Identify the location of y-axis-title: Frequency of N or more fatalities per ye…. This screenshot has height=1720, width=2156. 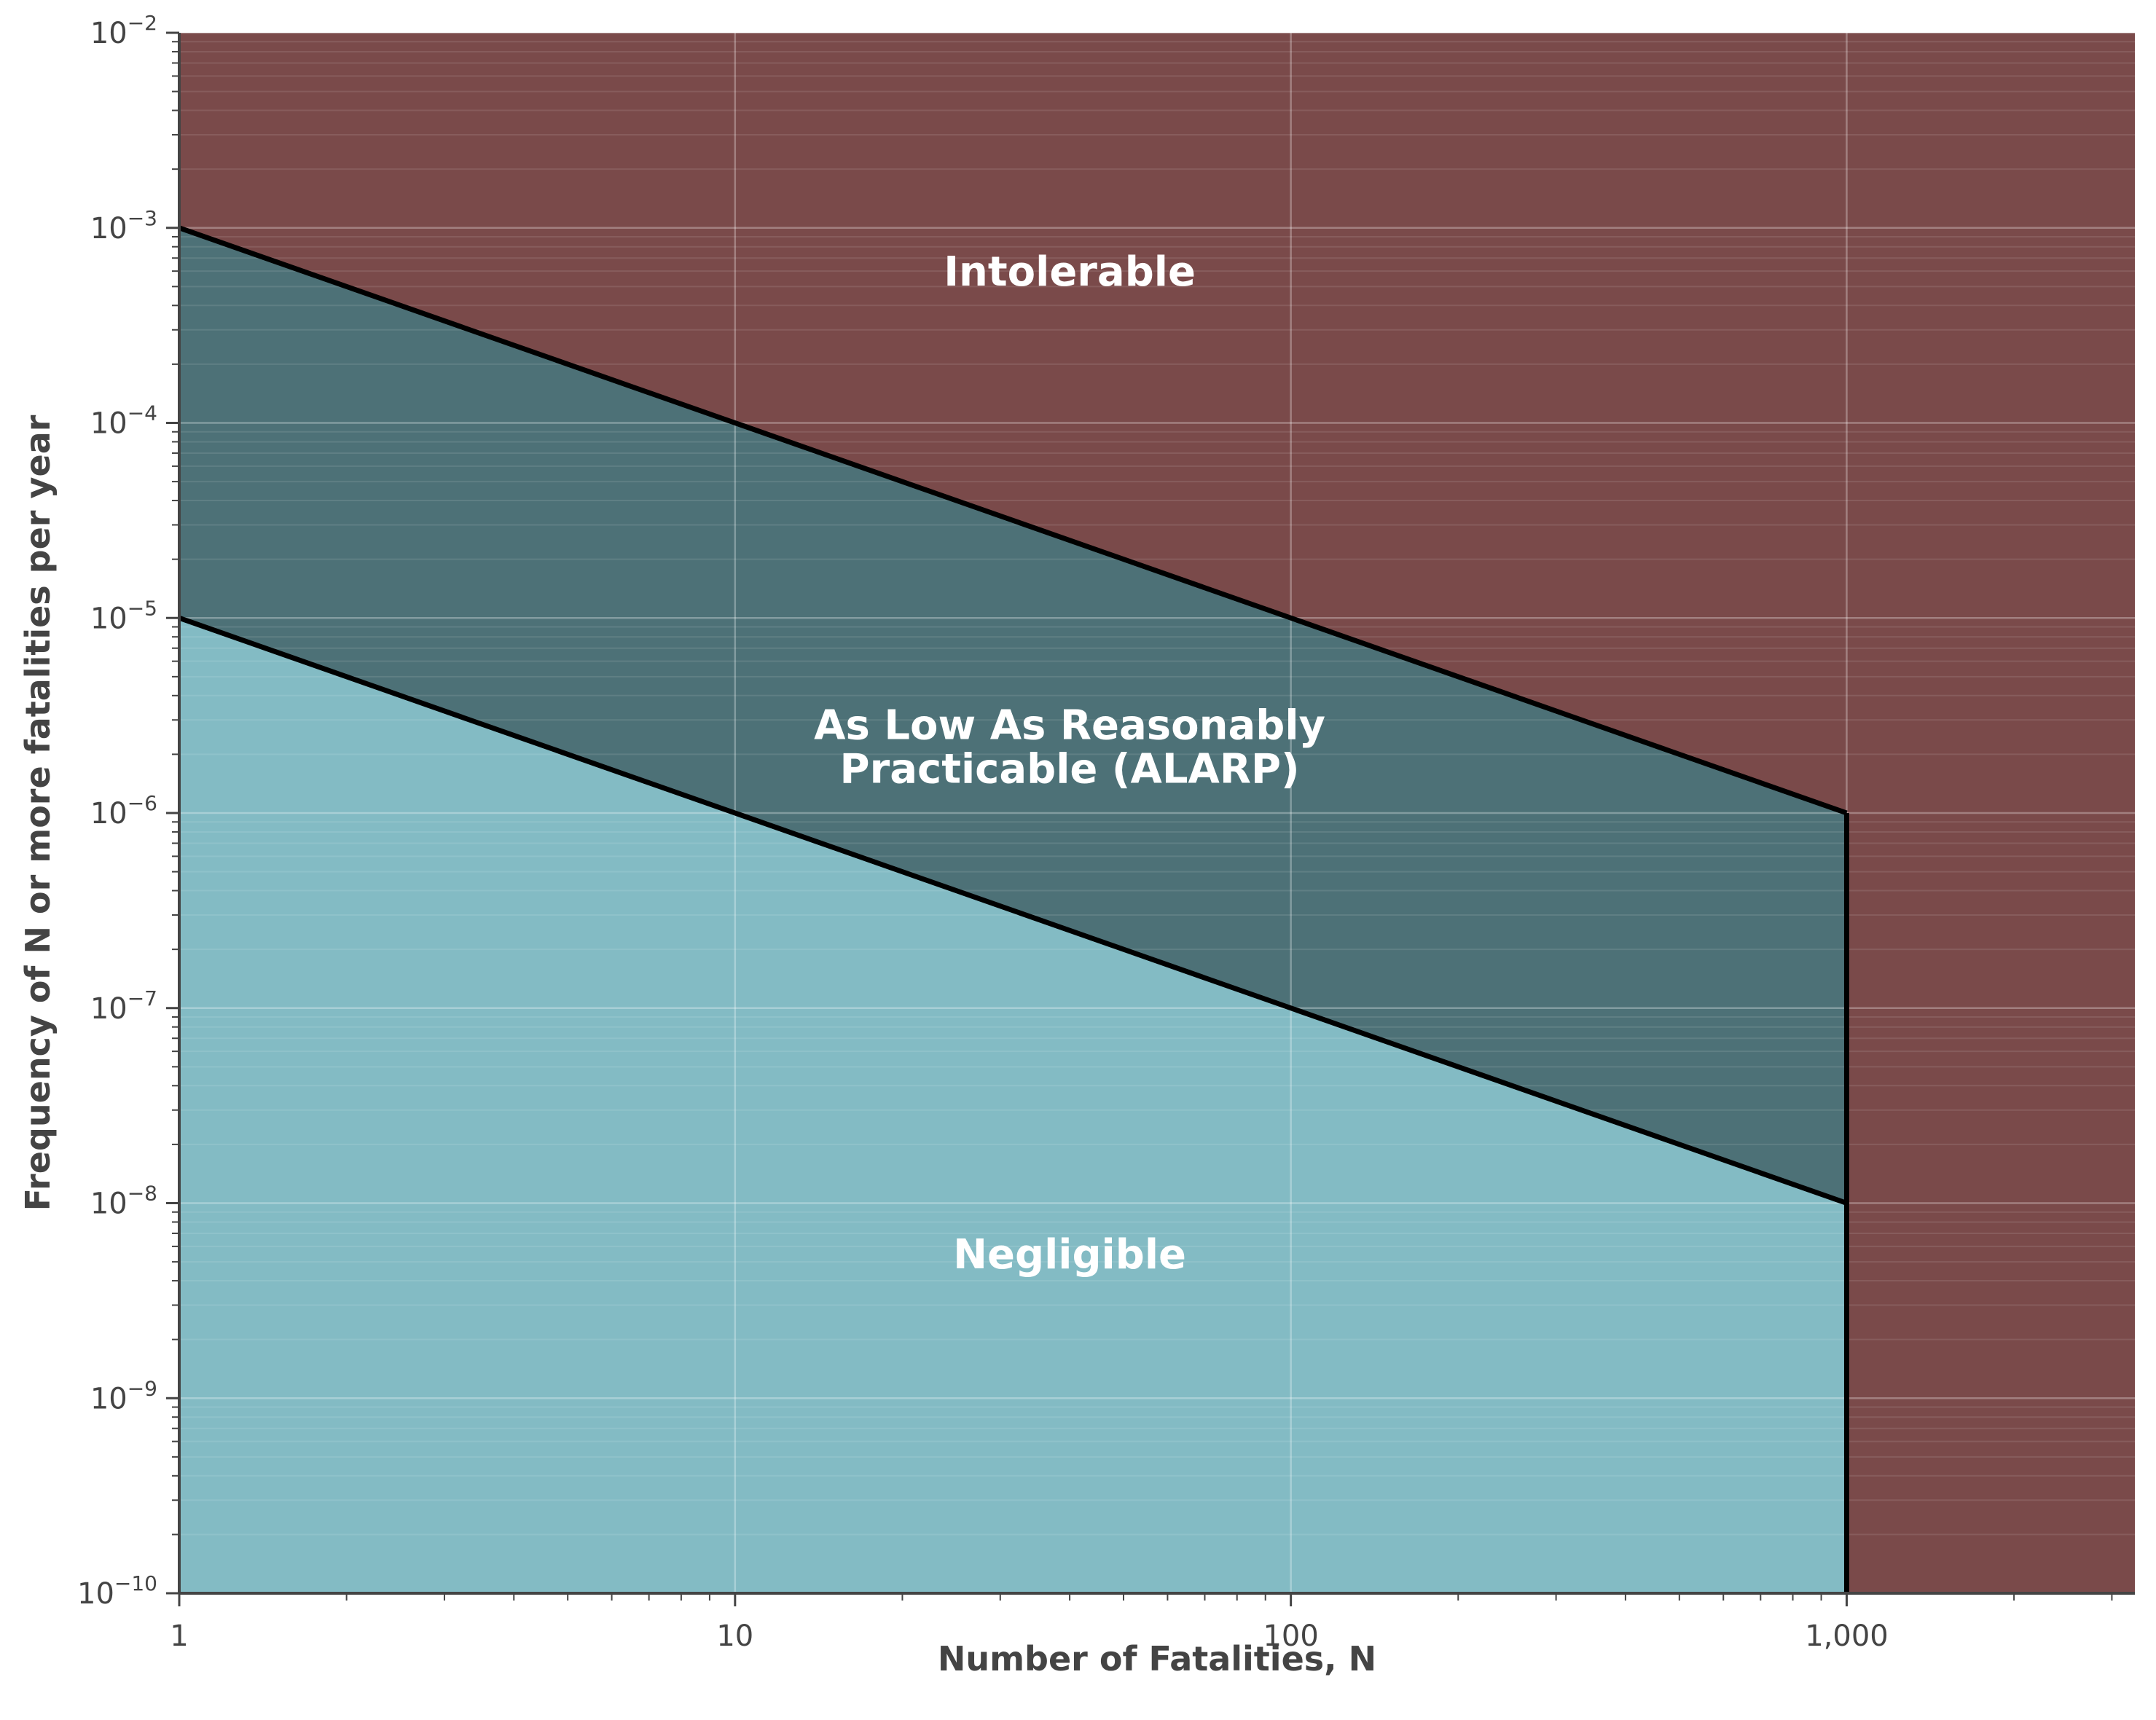
(38, 813).